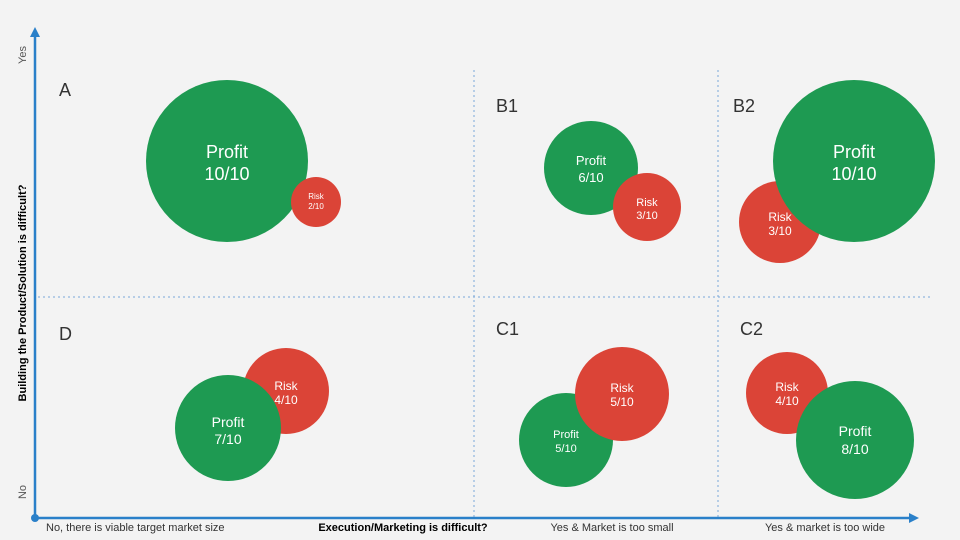 Image resolution: width=960 pixels, height=540 pixels. Describe the element at coordinates (286, 400) in the screenshot. I see `risk-score-d: 4/10` at that location.